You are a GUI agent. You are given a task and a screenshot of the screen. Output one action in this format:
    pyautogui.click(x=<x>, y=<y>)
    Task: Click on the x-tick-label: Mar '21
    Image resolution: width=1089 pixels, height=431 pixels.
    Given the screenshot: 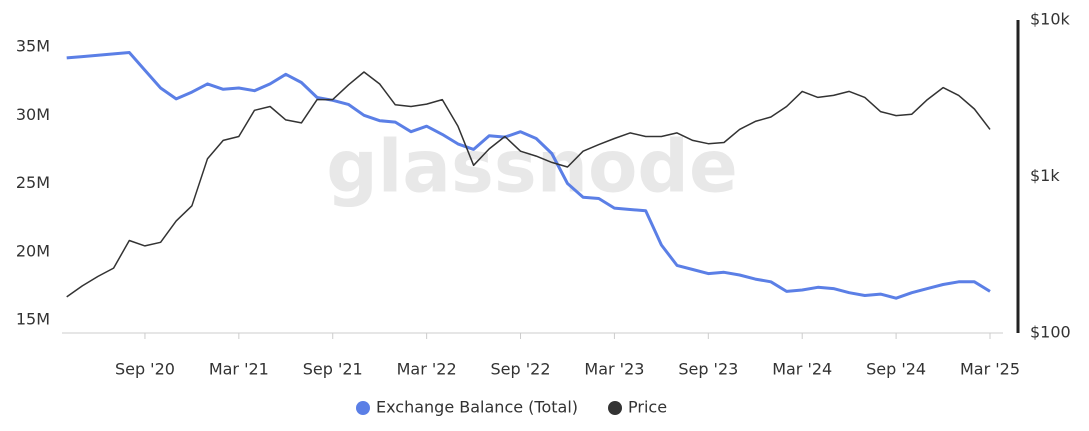 What is the action you would take?
    pyautogui.click(x=239, y=369)
    